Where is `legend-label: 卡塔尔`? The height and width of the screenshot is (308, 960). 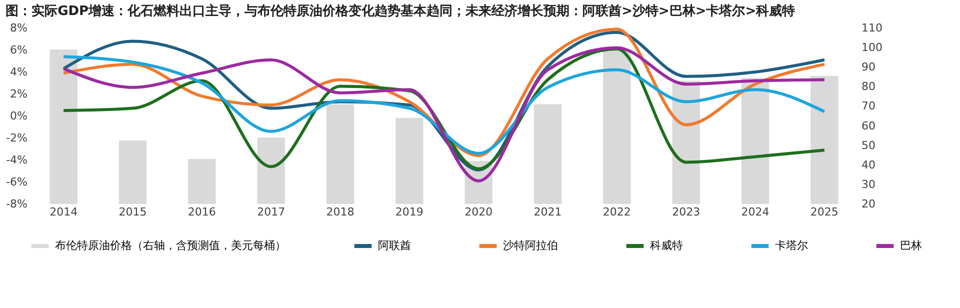
legend-label: 卡塔尔 is located at coordinates (791, 245).